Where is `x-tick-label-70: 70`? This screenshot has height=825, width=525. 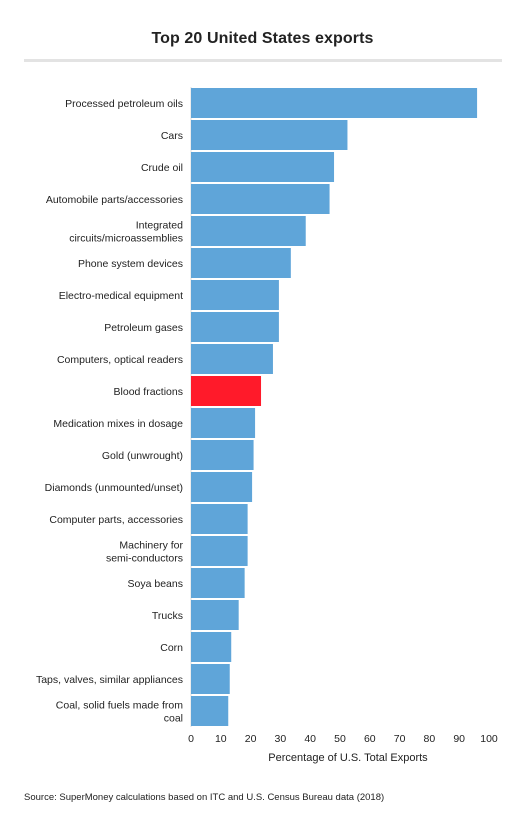 x-tick-label-70: 70 is located at coordinates (400, 739).